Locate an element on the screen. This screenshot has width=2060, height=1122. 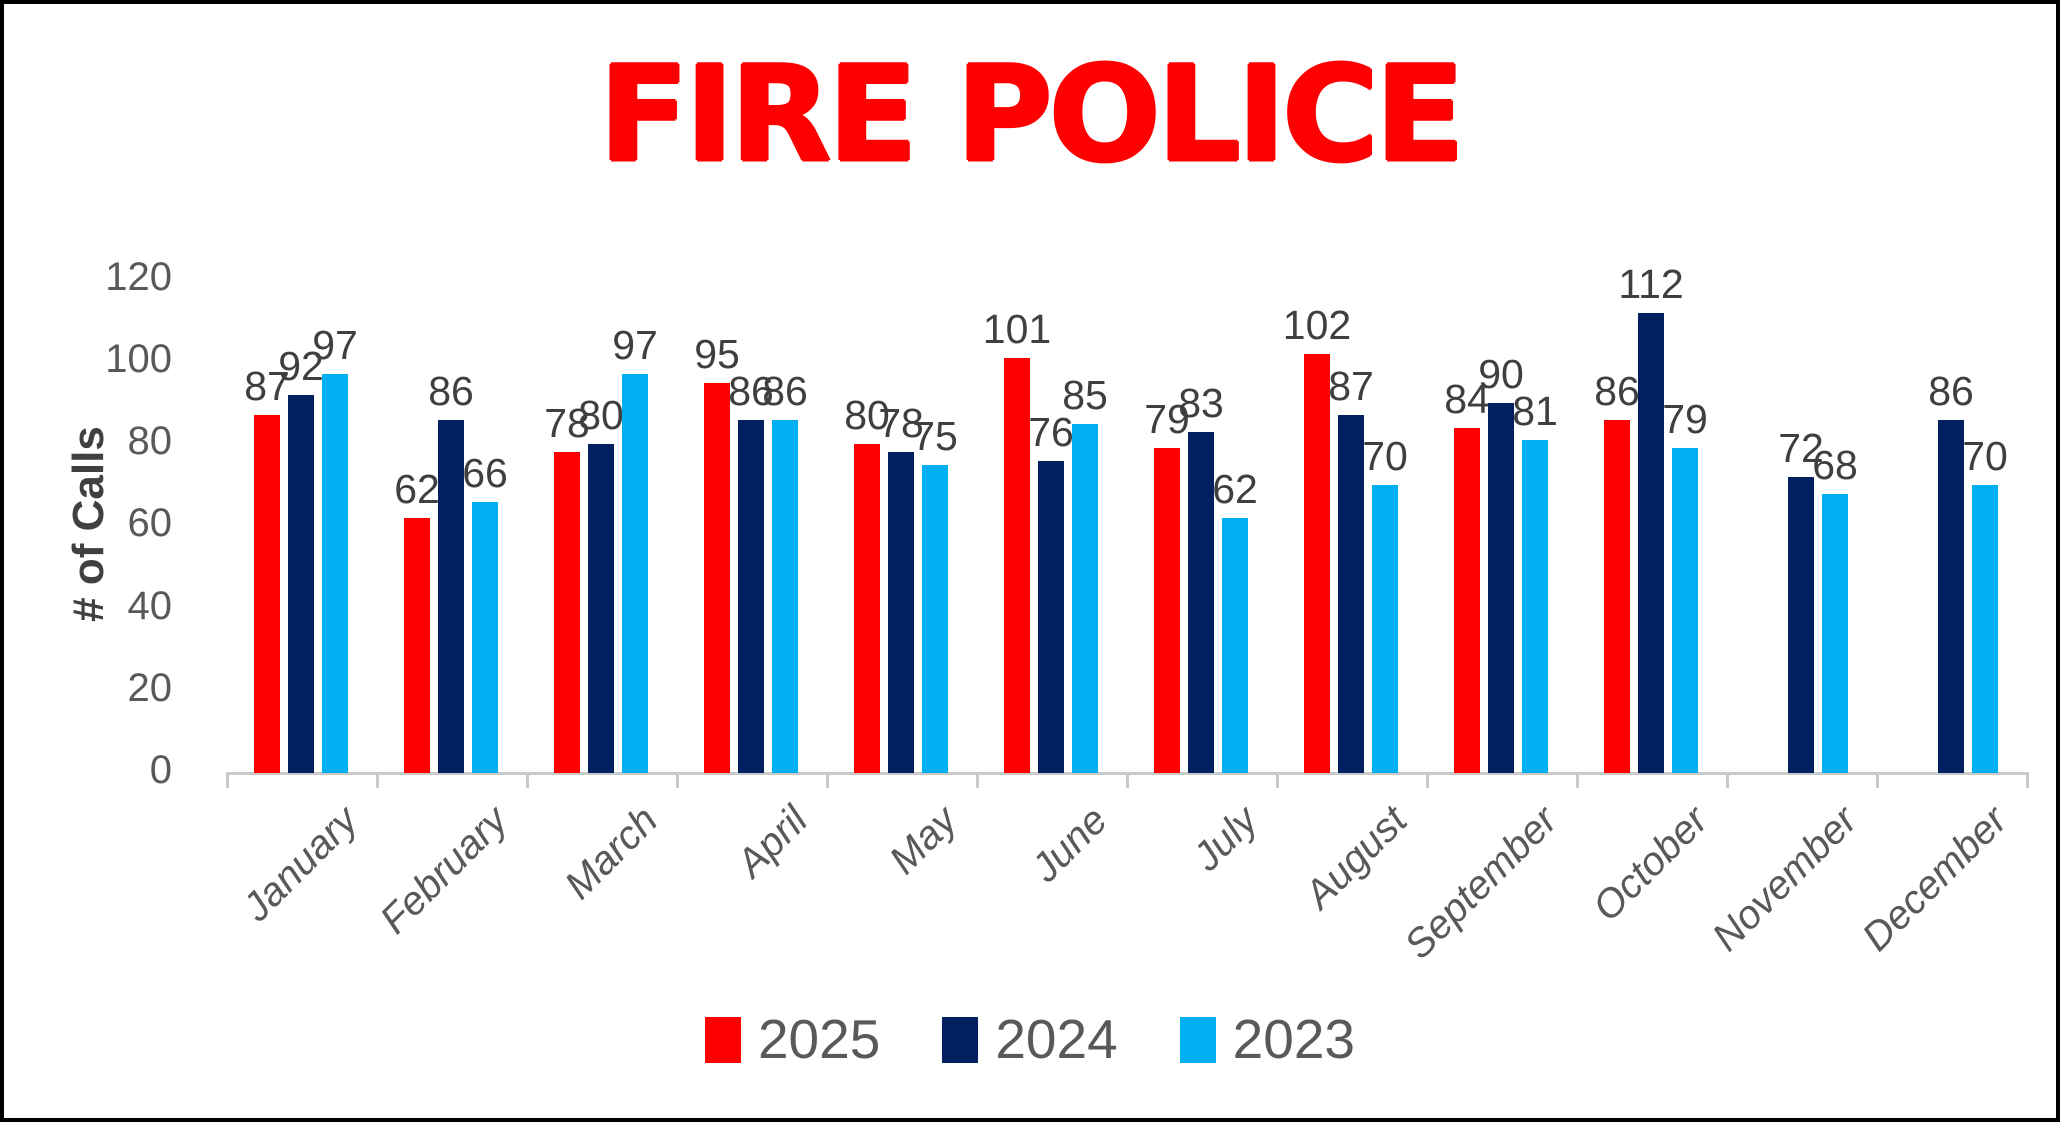
legend-marker-2023 is located at coordinates (1197, 1039).